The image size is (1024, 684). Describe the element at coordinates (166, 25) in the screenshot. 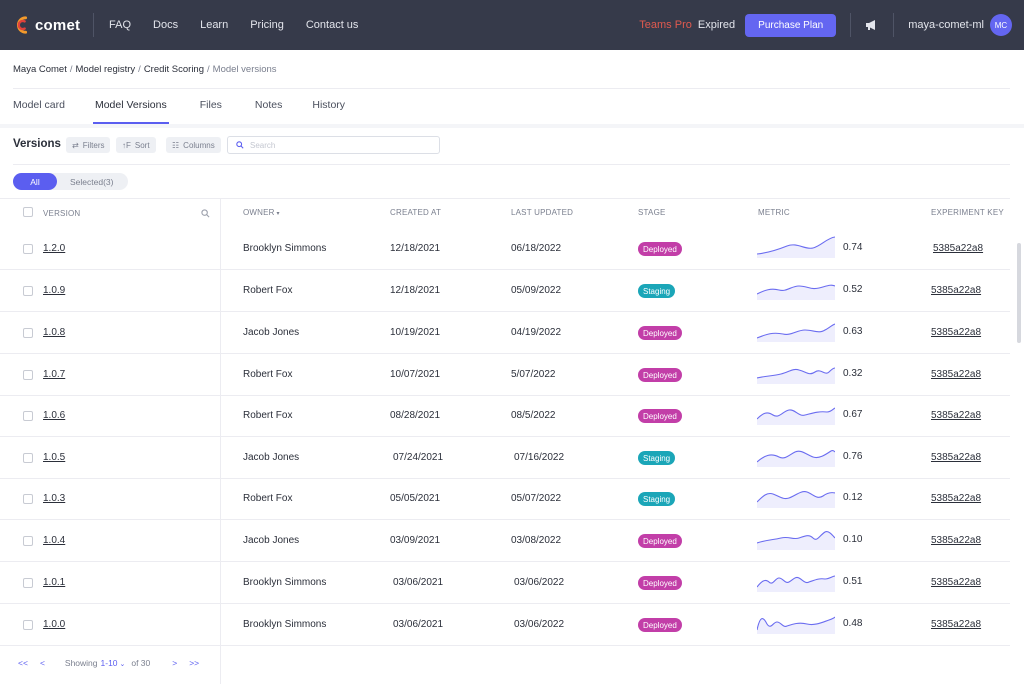

I see `nav-docs: Docs` at that location.